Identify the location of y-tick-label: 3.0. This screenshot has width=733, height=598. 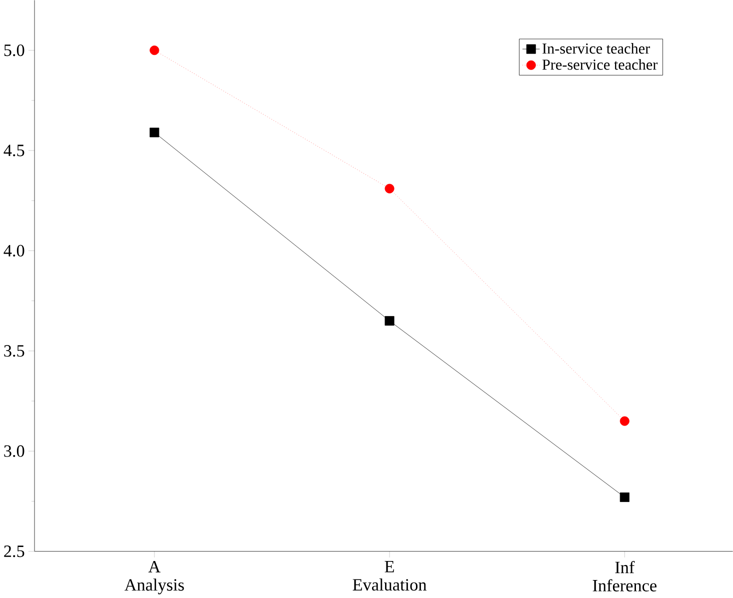
(14, 451).